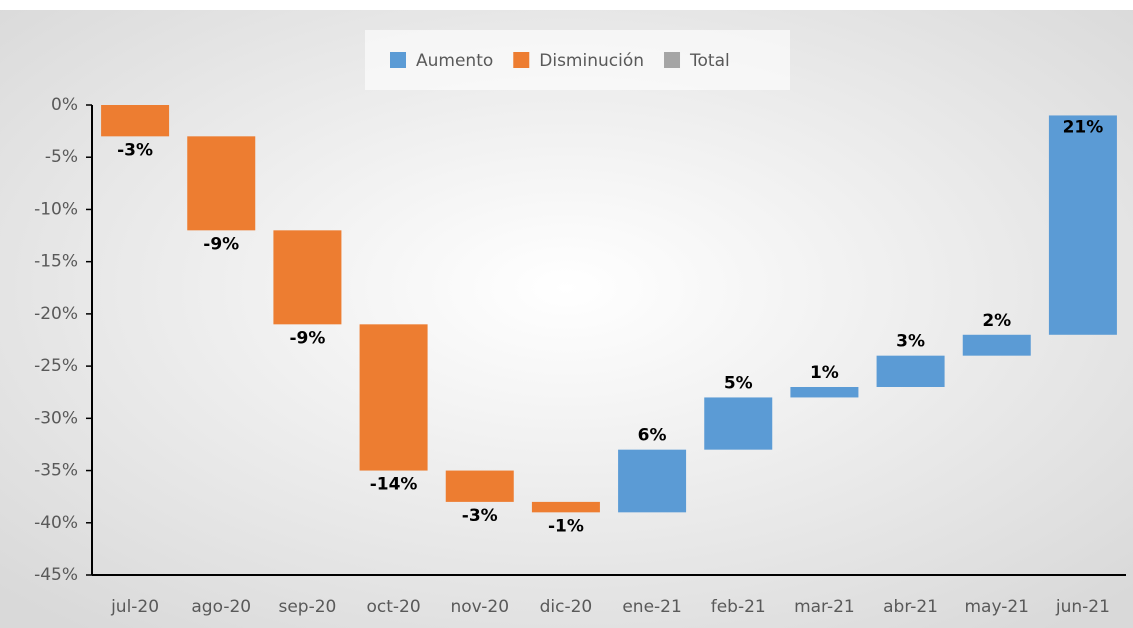  Describe the element at coordinates (652, 436) in the screenshot. I see `value-label: 6%` at that location.